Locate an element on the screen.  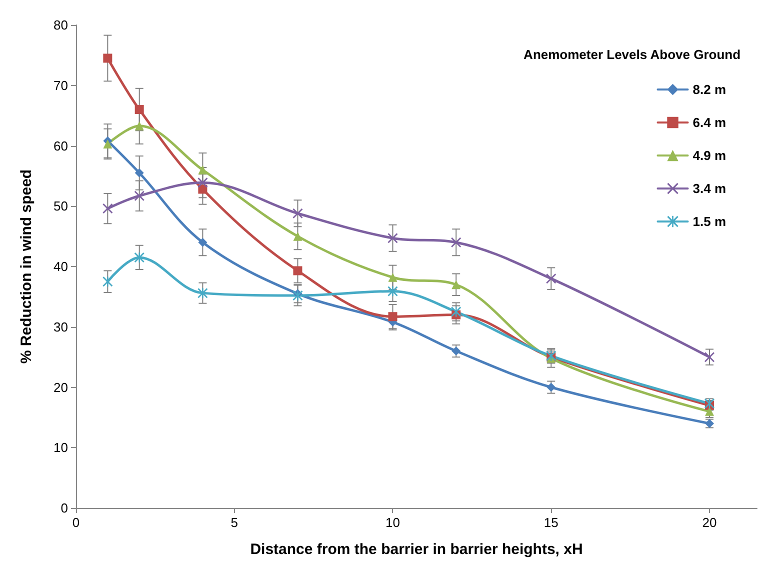
legend-label: 3.4 m is located at coordinates (709, 188).